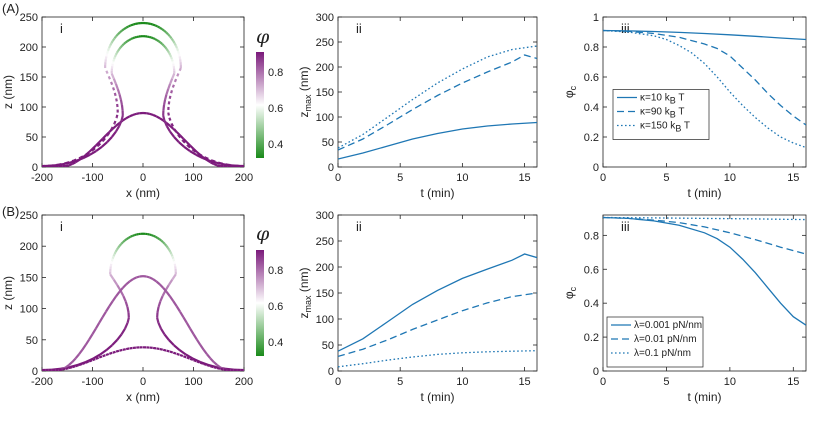  Describe the element at coordinates (143, 94) in the screenshot. I see `plot-area` at that location.